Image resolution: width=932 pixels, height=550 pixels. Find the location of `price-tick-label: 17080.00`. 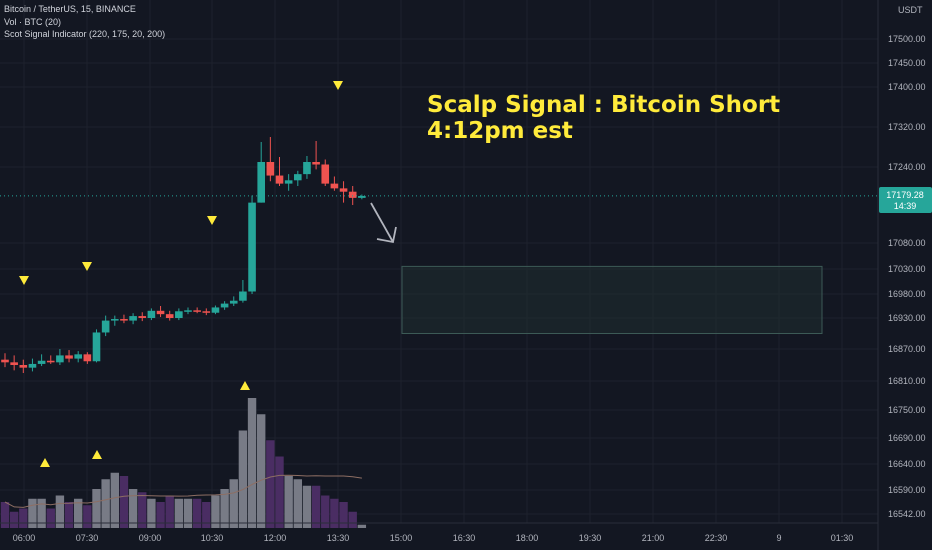

price-tick-label: 17080.00 is located at coordinates (907, 243).